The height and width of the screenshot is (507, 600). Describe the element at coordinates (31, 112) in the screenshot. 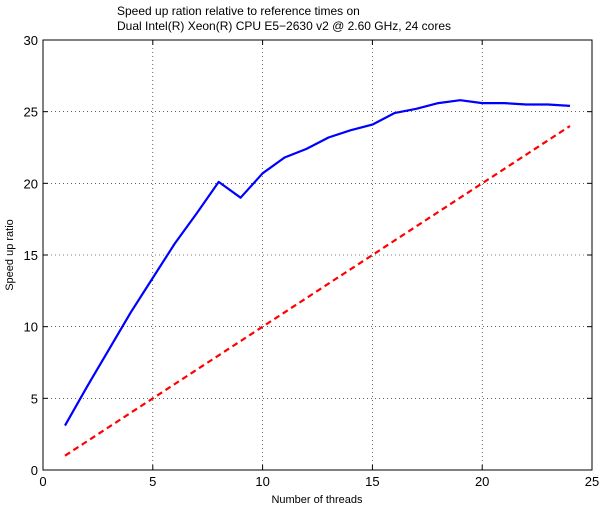

I see `y-tick-label: 25` at that location.